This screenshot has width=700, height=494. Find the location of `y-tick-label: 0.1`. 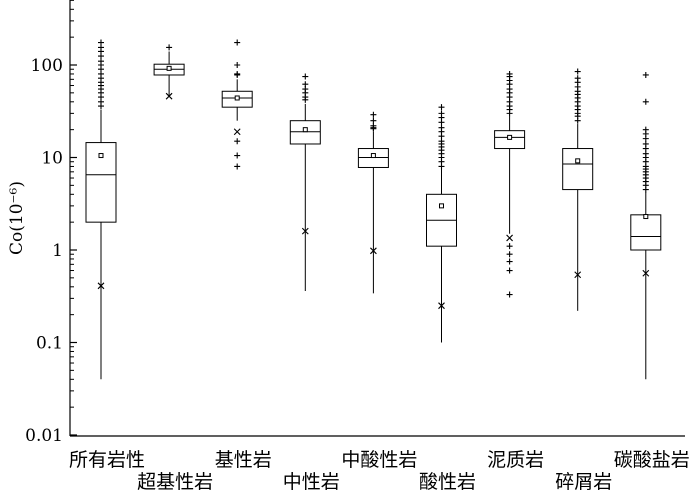

y-tick-label: 0.1 is located at coordinates (49, 344).